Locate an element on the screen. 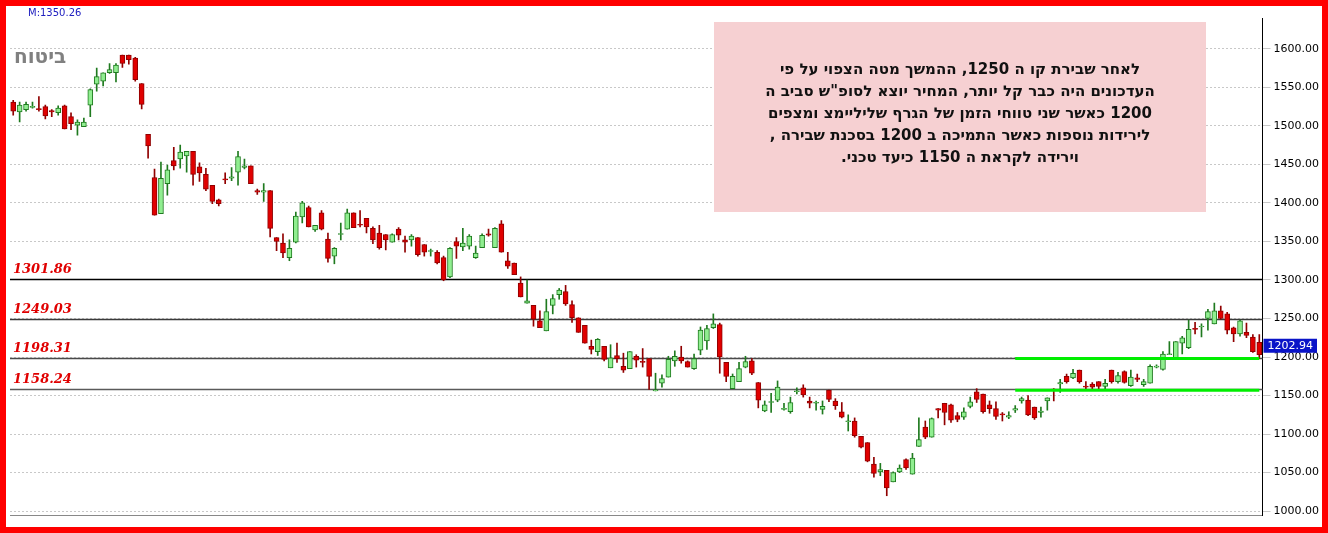 The height and width of the screenshot is (533, 1328). y-tick-label: 1200.00 is located at coordinates (1296, 356).